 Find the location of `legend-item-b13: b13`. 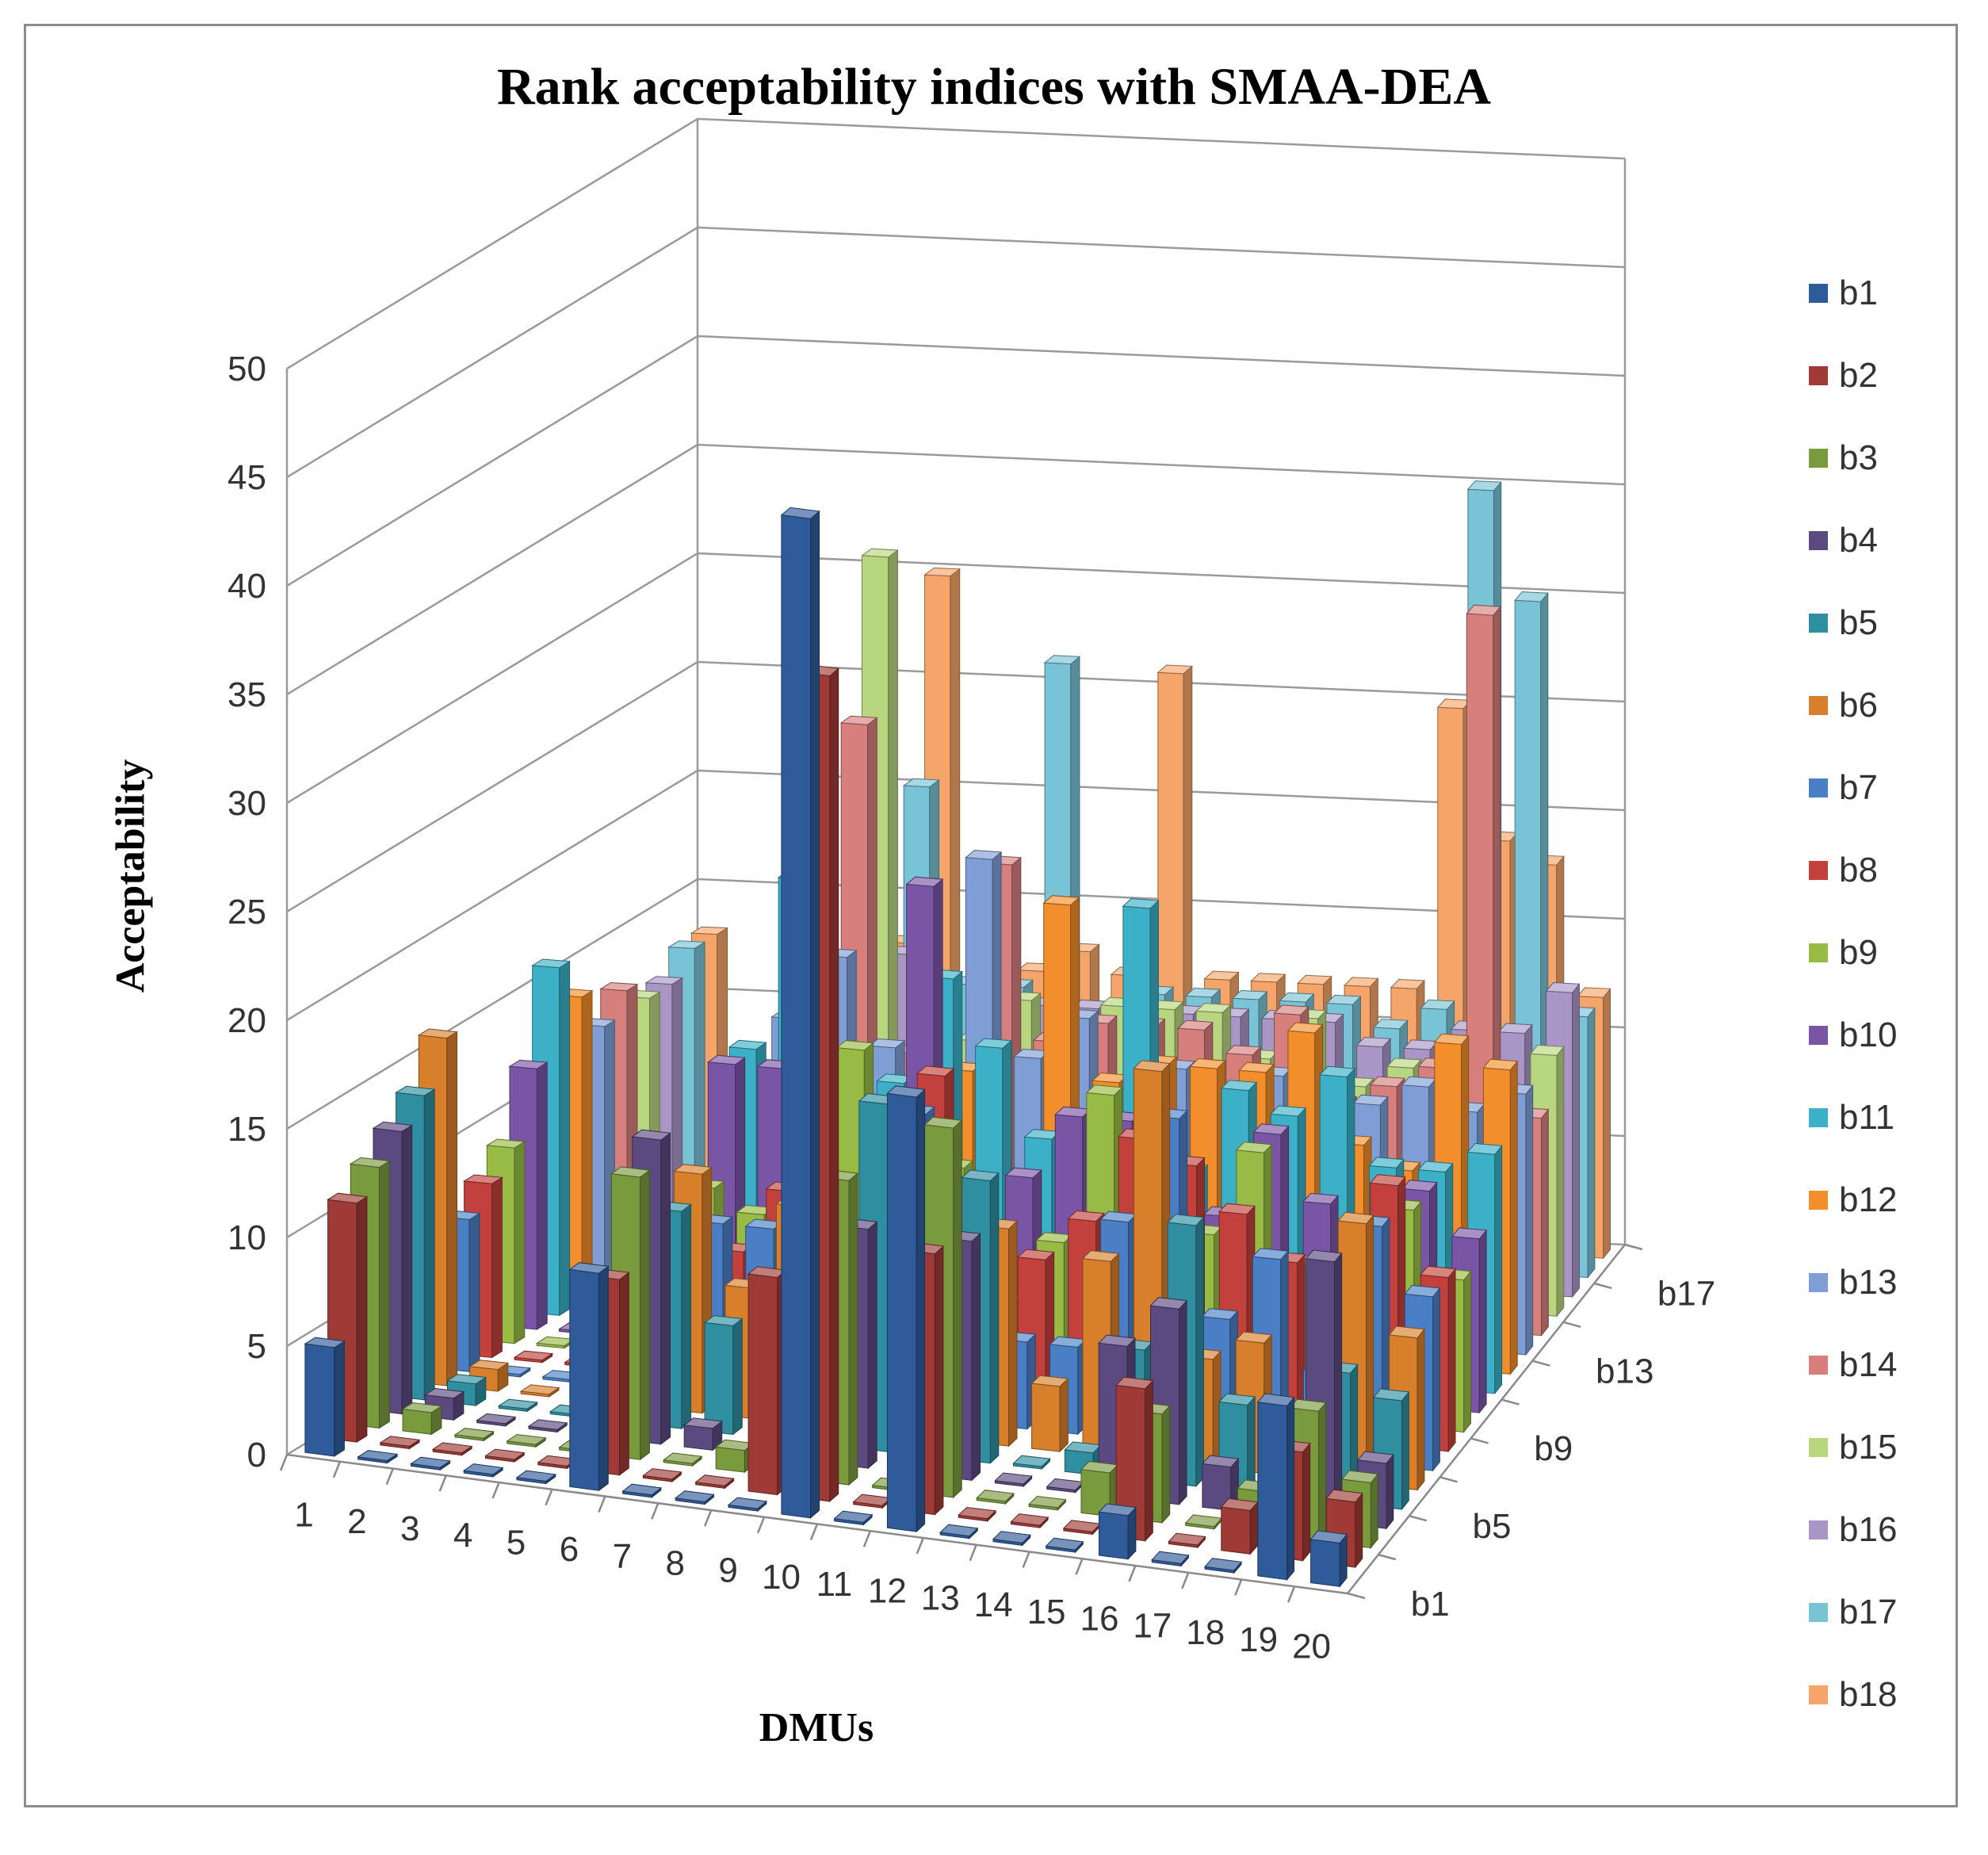

legend-item-b13: b13 is located at coordinates (1888, 1282).